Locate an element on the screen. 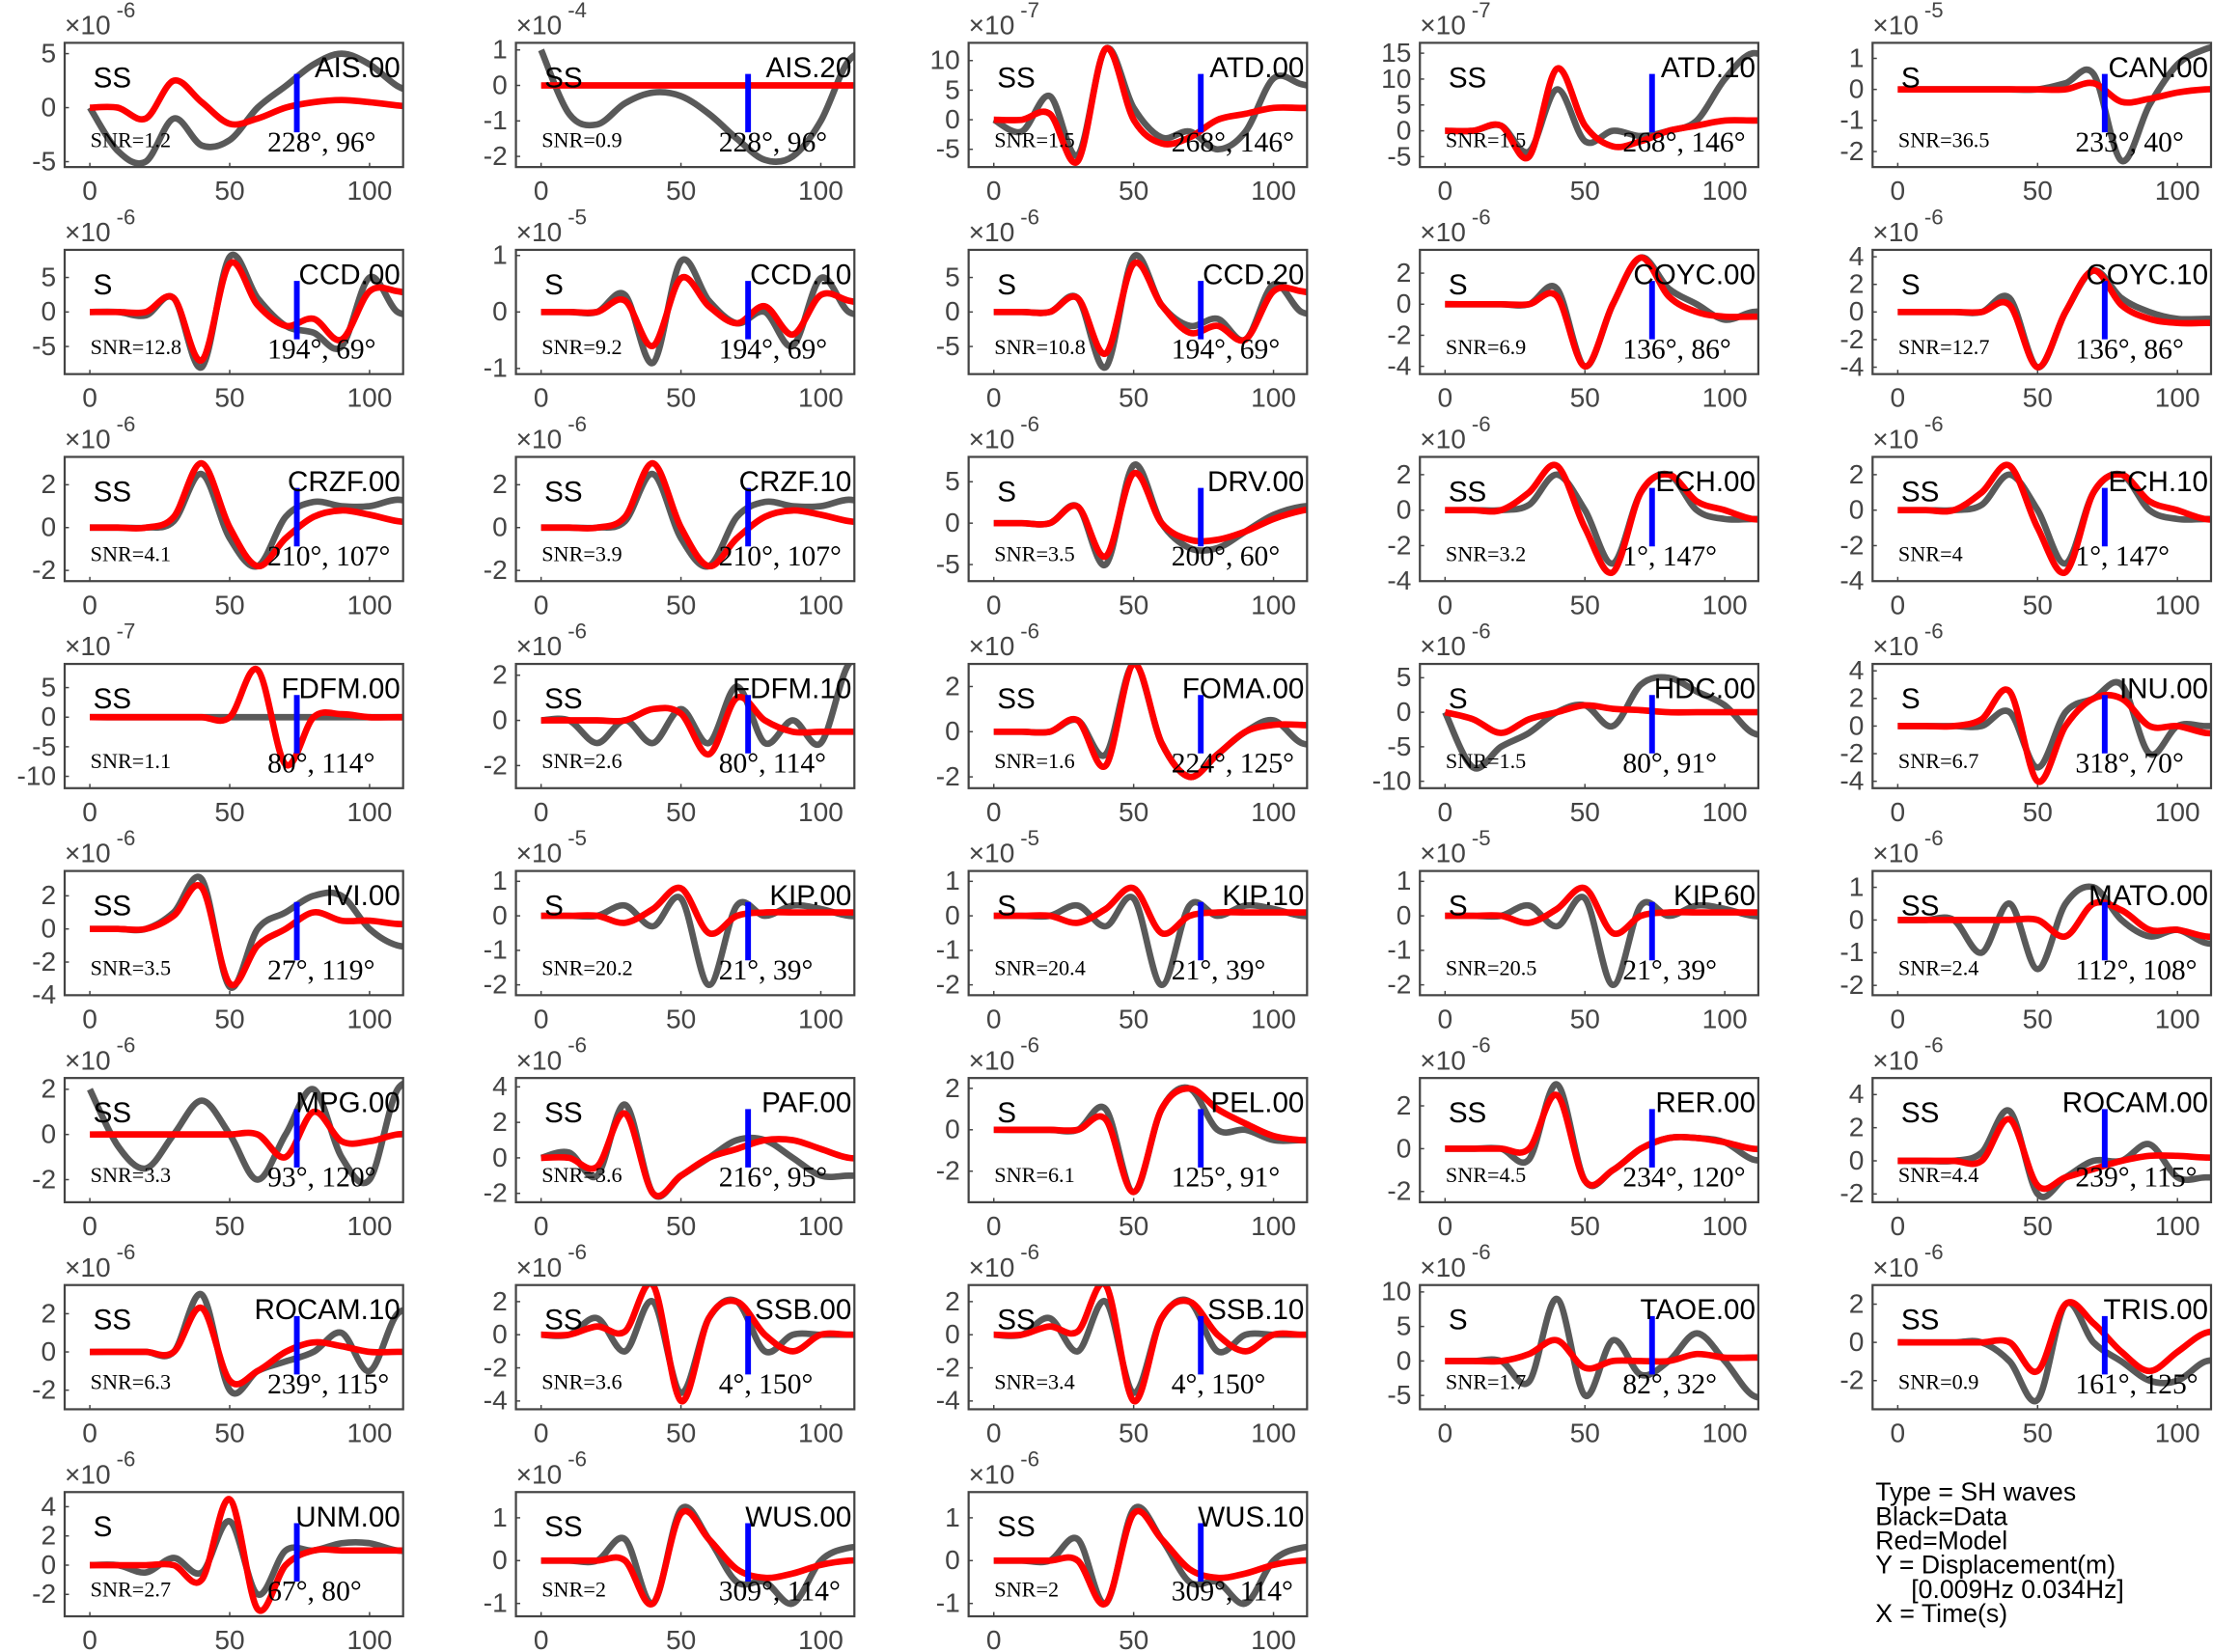  station-name: ROCAM.00 is located at coordinates (2135, 1103).